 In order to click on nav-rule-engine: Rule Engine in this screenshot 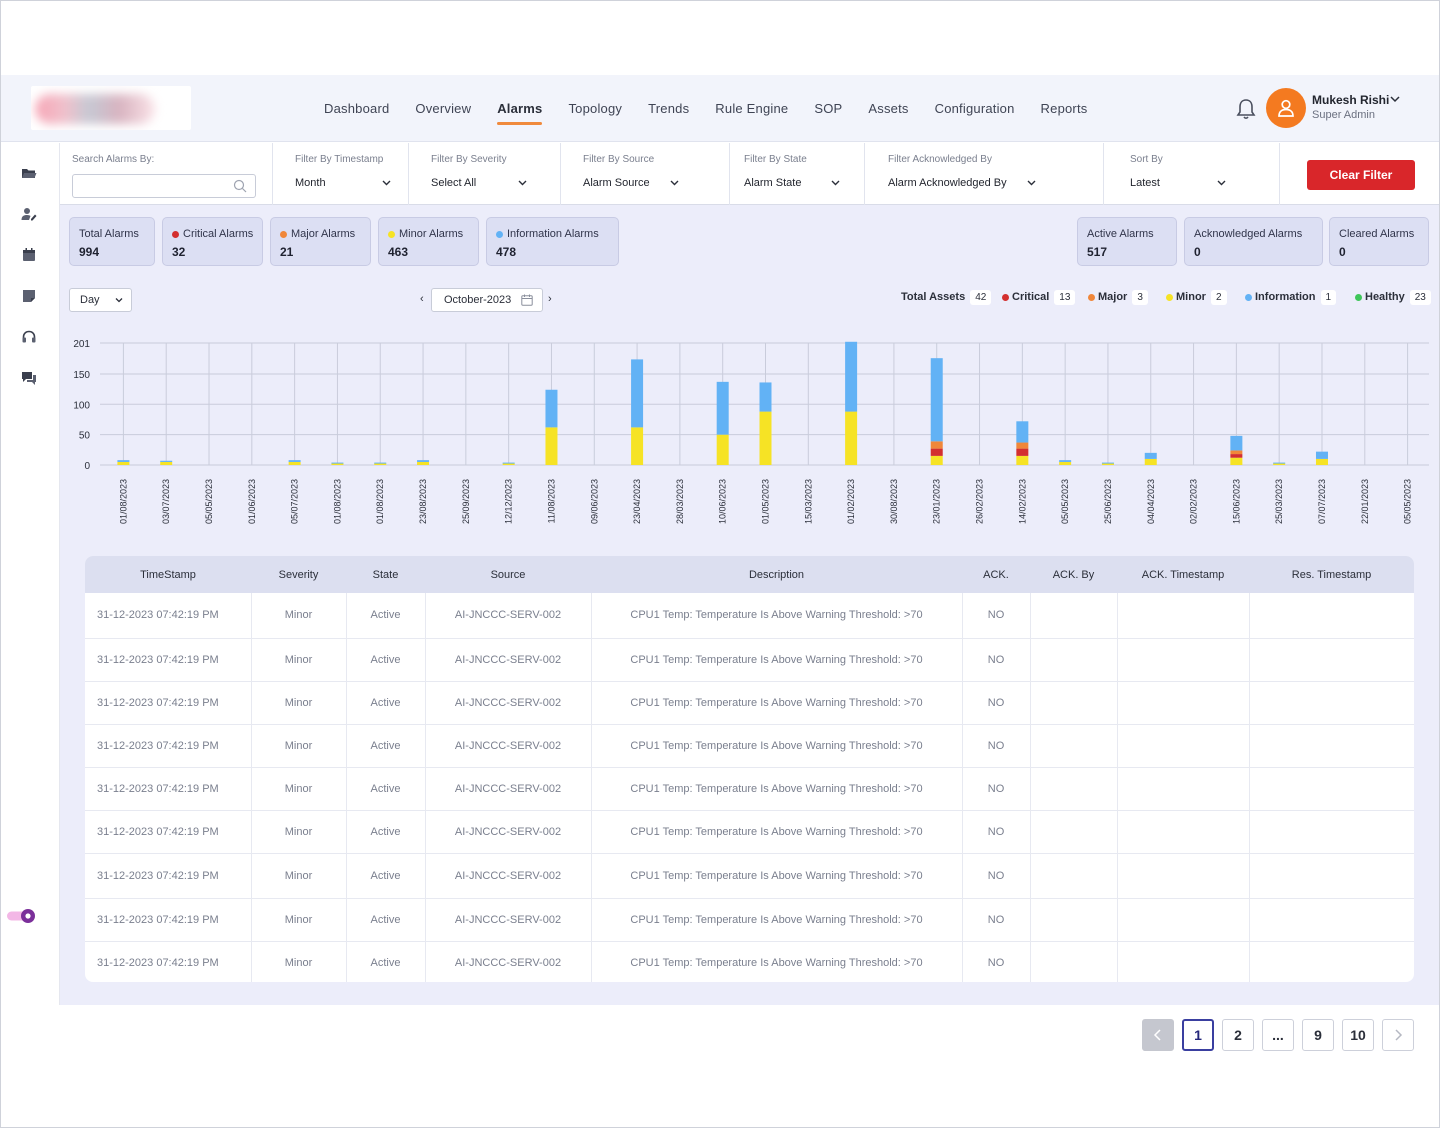, I will do `click(752, 108)`.